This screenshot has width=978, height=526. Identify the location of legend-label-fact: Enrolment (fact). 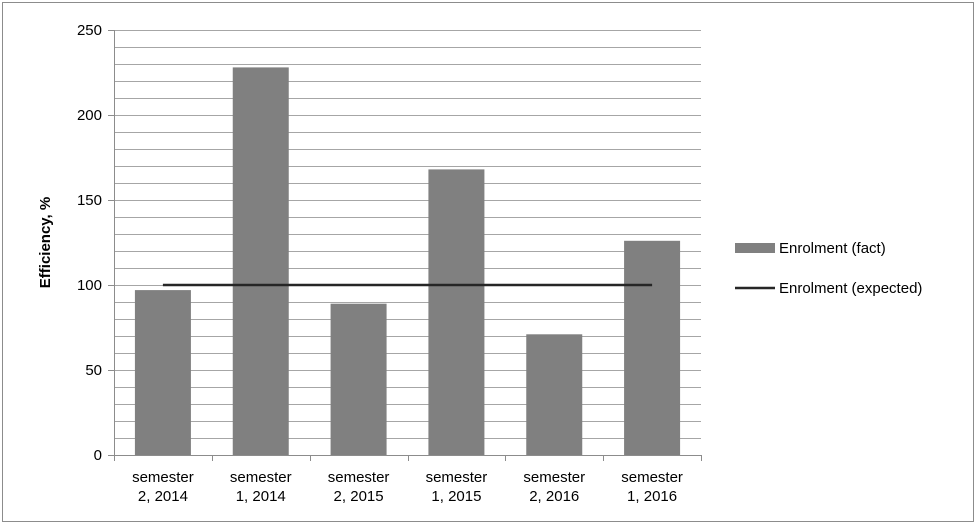
(832, 248).